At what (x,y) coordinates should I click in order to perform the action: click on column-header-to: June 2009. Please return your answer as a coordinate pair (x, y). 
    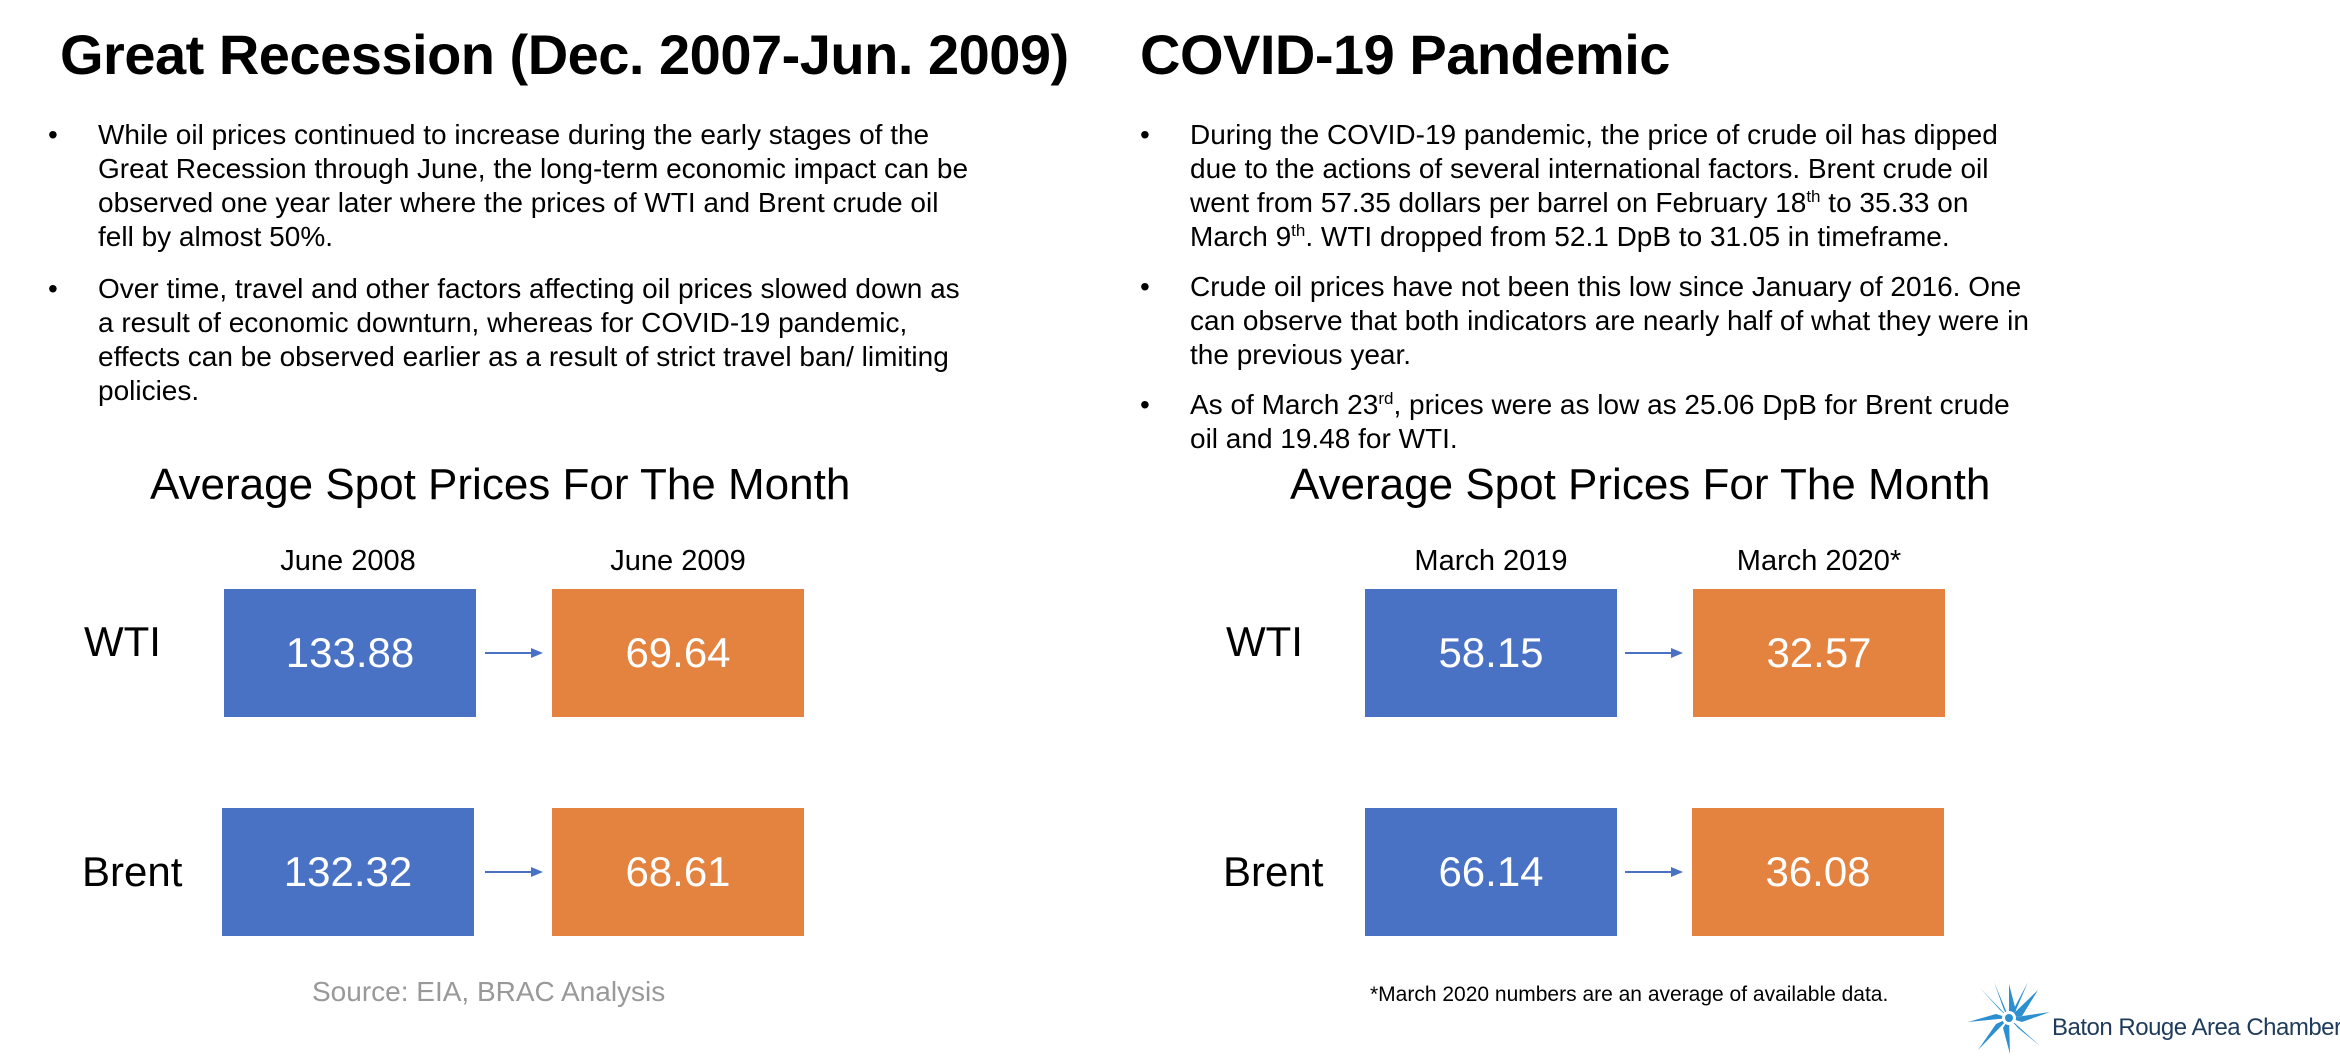
    Looking at the image, I should click on (678, 561).